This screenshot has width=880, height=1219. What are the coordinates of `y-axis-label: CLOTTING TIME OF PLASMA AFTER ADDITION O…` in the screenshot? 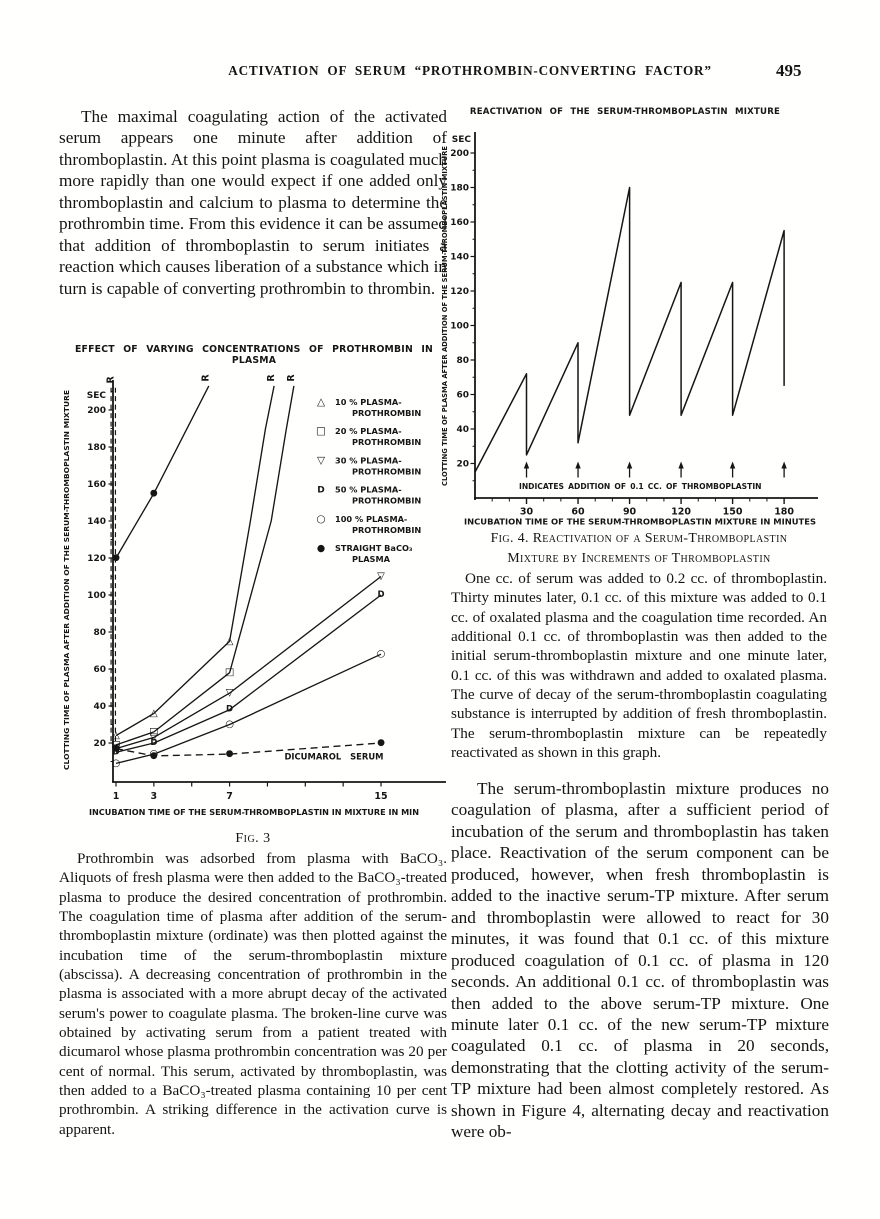 It's located at (444, 316).